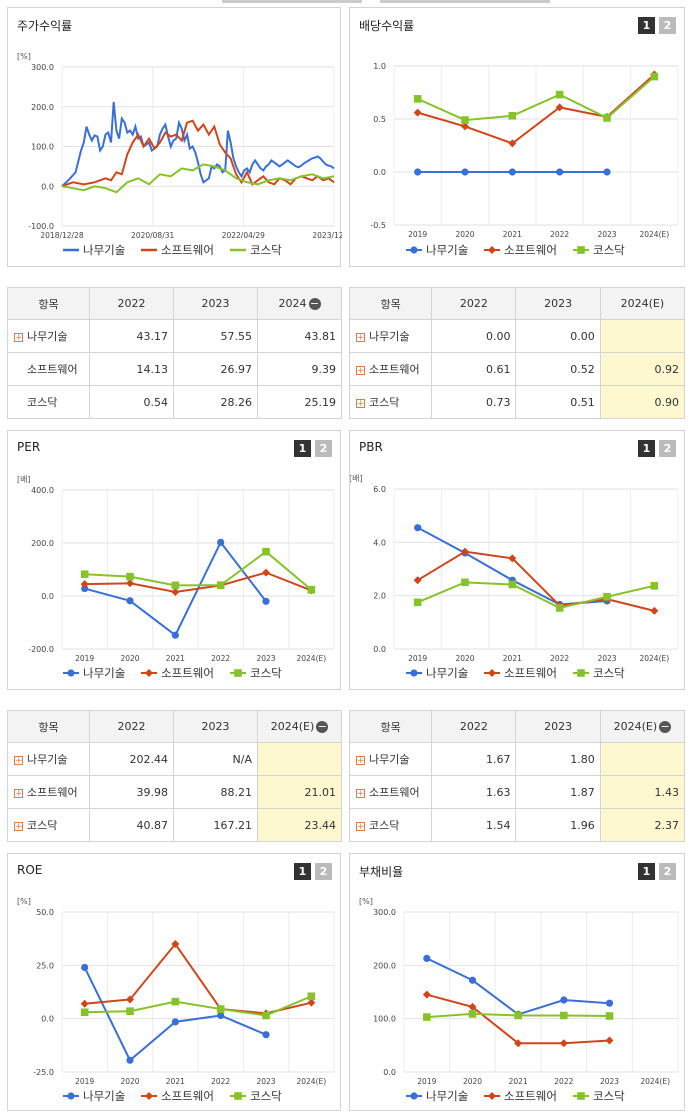 This screenshot has width=691, height=1115. What do you see at coordinates (390, 304) in the screenshot?
I see `column-header-label: 항목` at bounding box center [390, 304].